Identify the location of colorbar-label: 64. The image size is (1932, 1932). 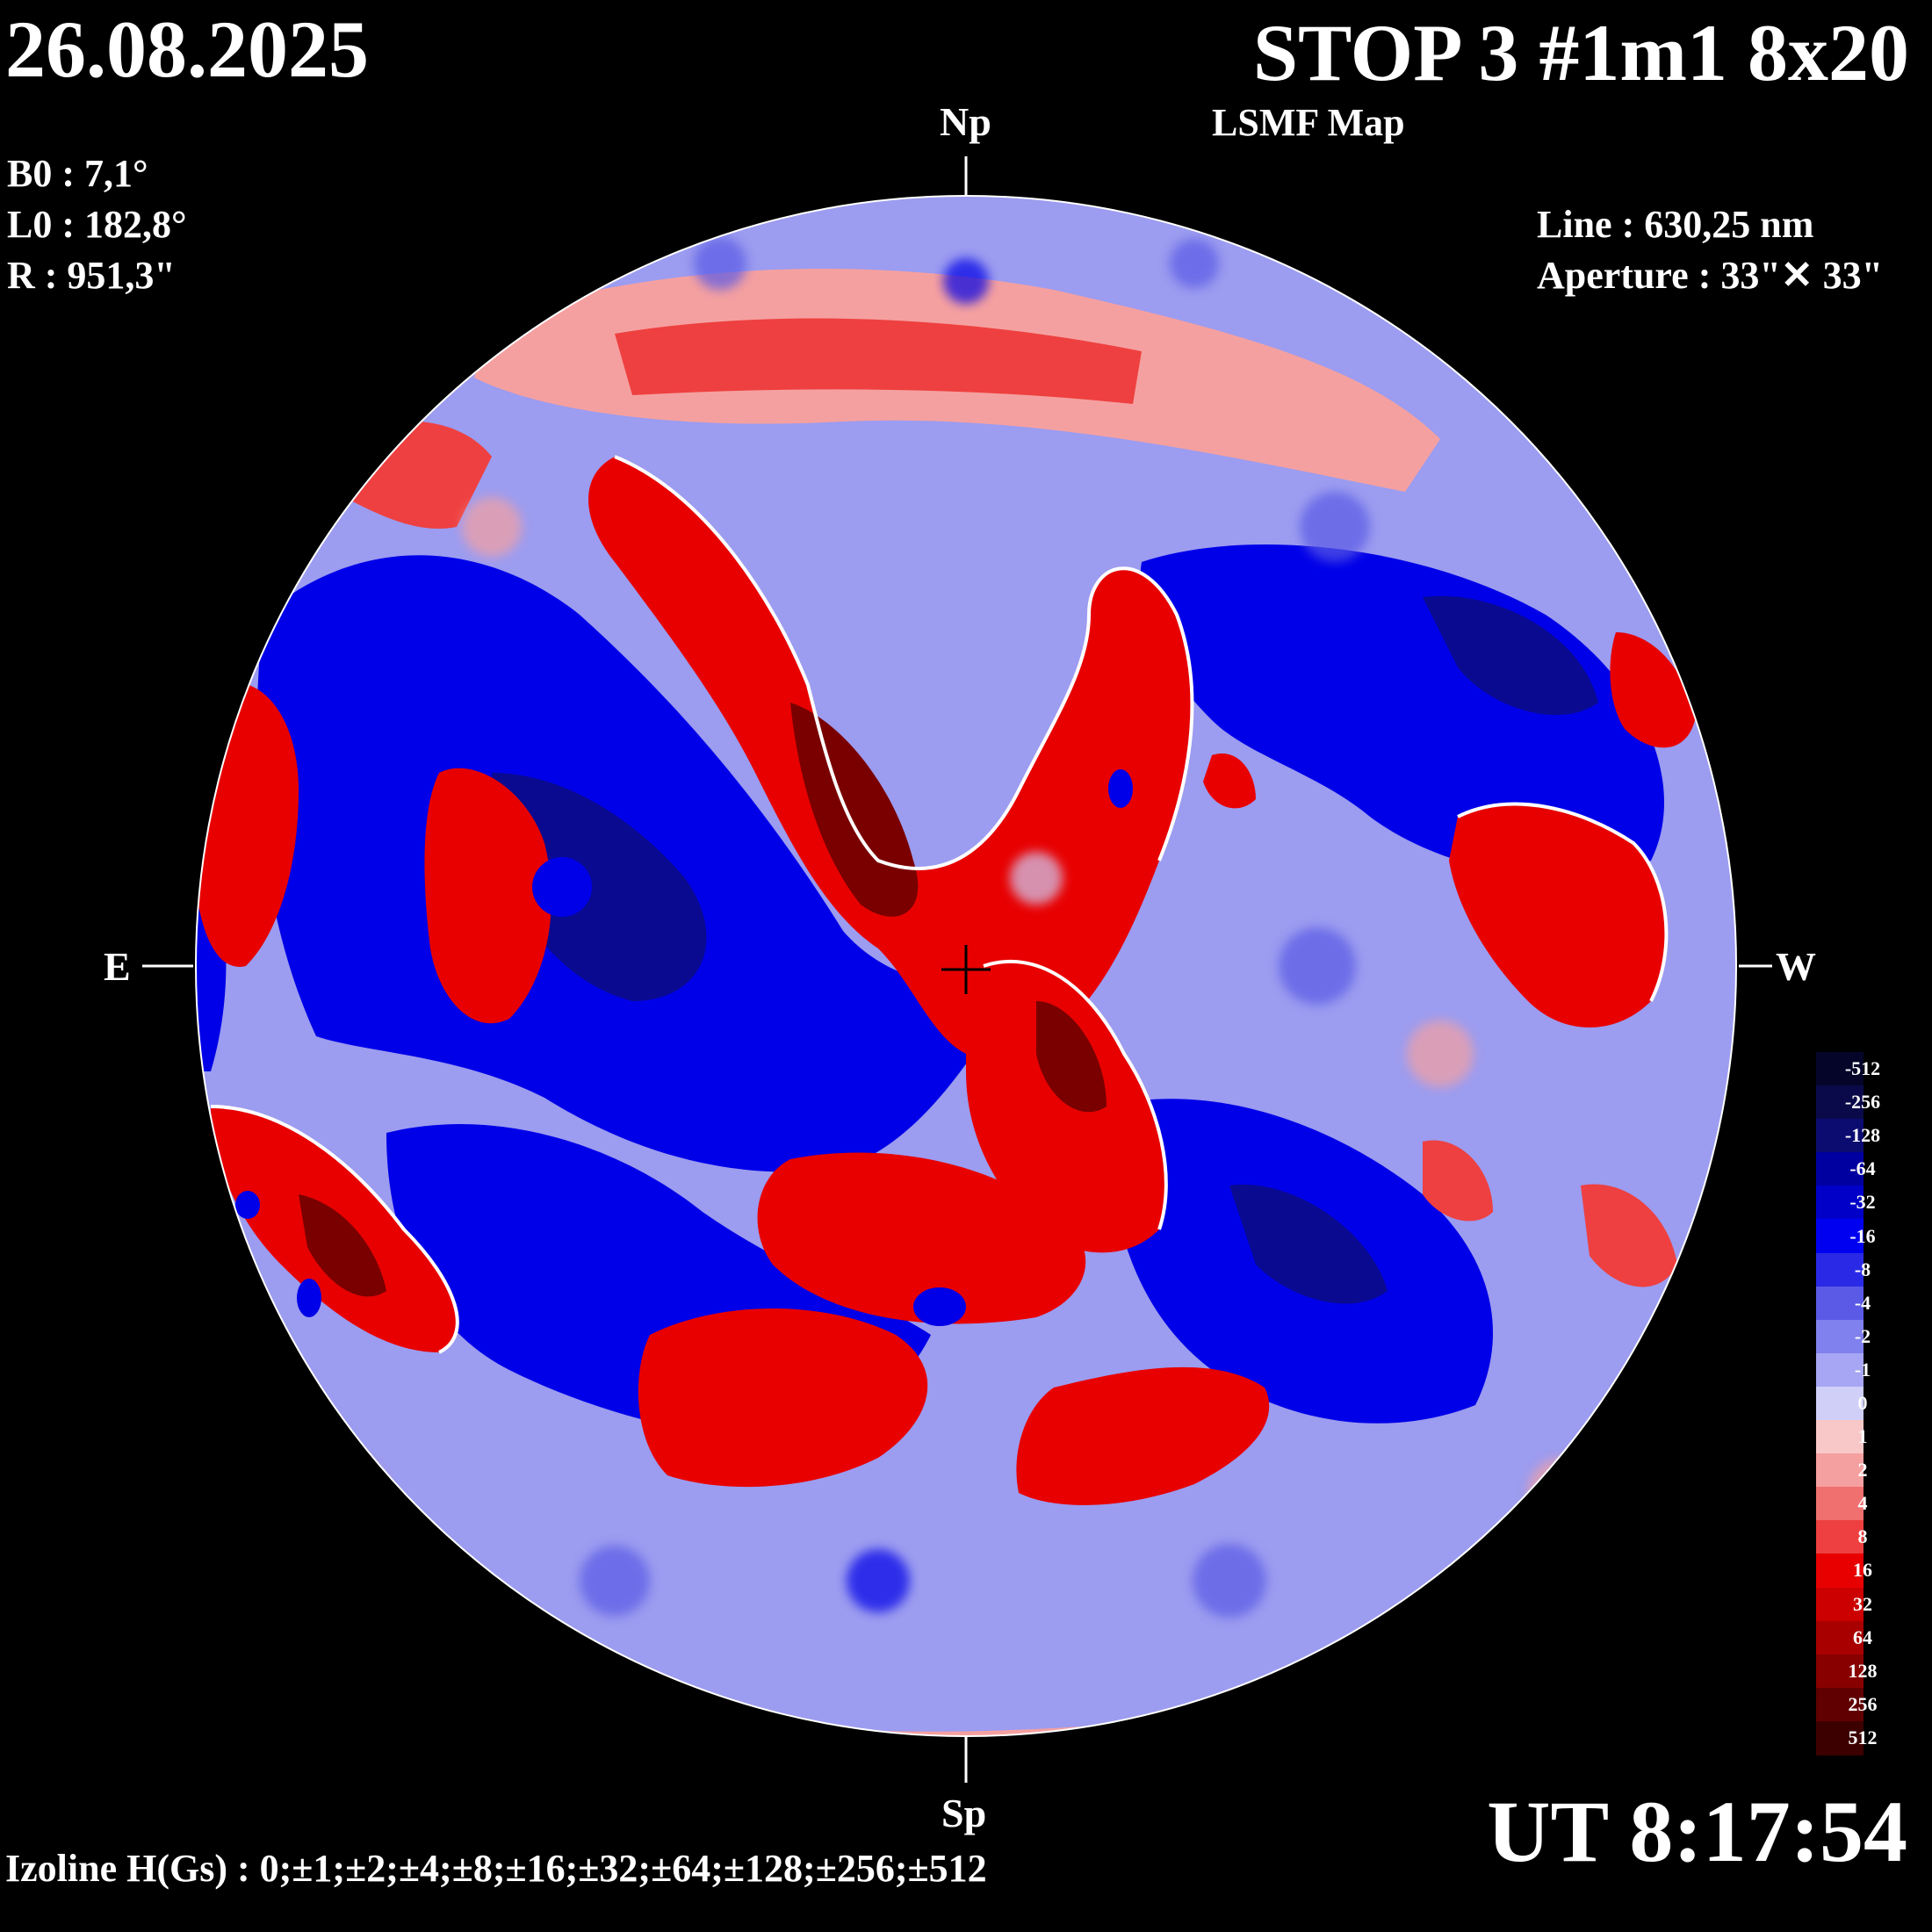
(1863, 1637).